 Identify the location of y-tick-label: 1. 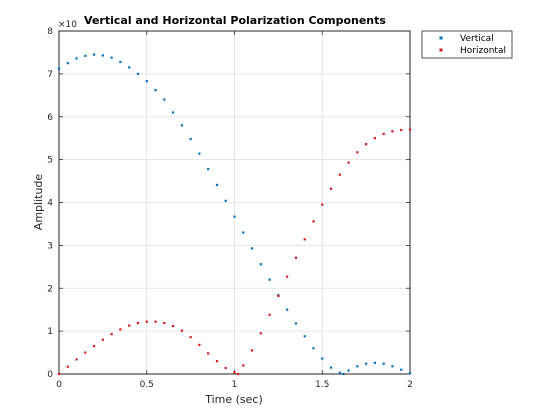
(50, 332).